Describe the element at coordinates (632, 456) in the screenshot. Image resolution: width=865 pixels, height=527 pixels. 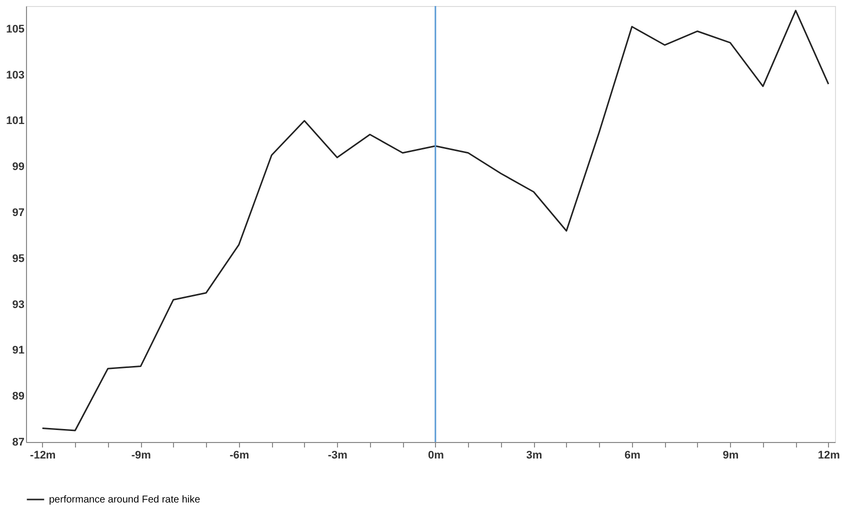
I see `x-tick-label: 6m` at that location.